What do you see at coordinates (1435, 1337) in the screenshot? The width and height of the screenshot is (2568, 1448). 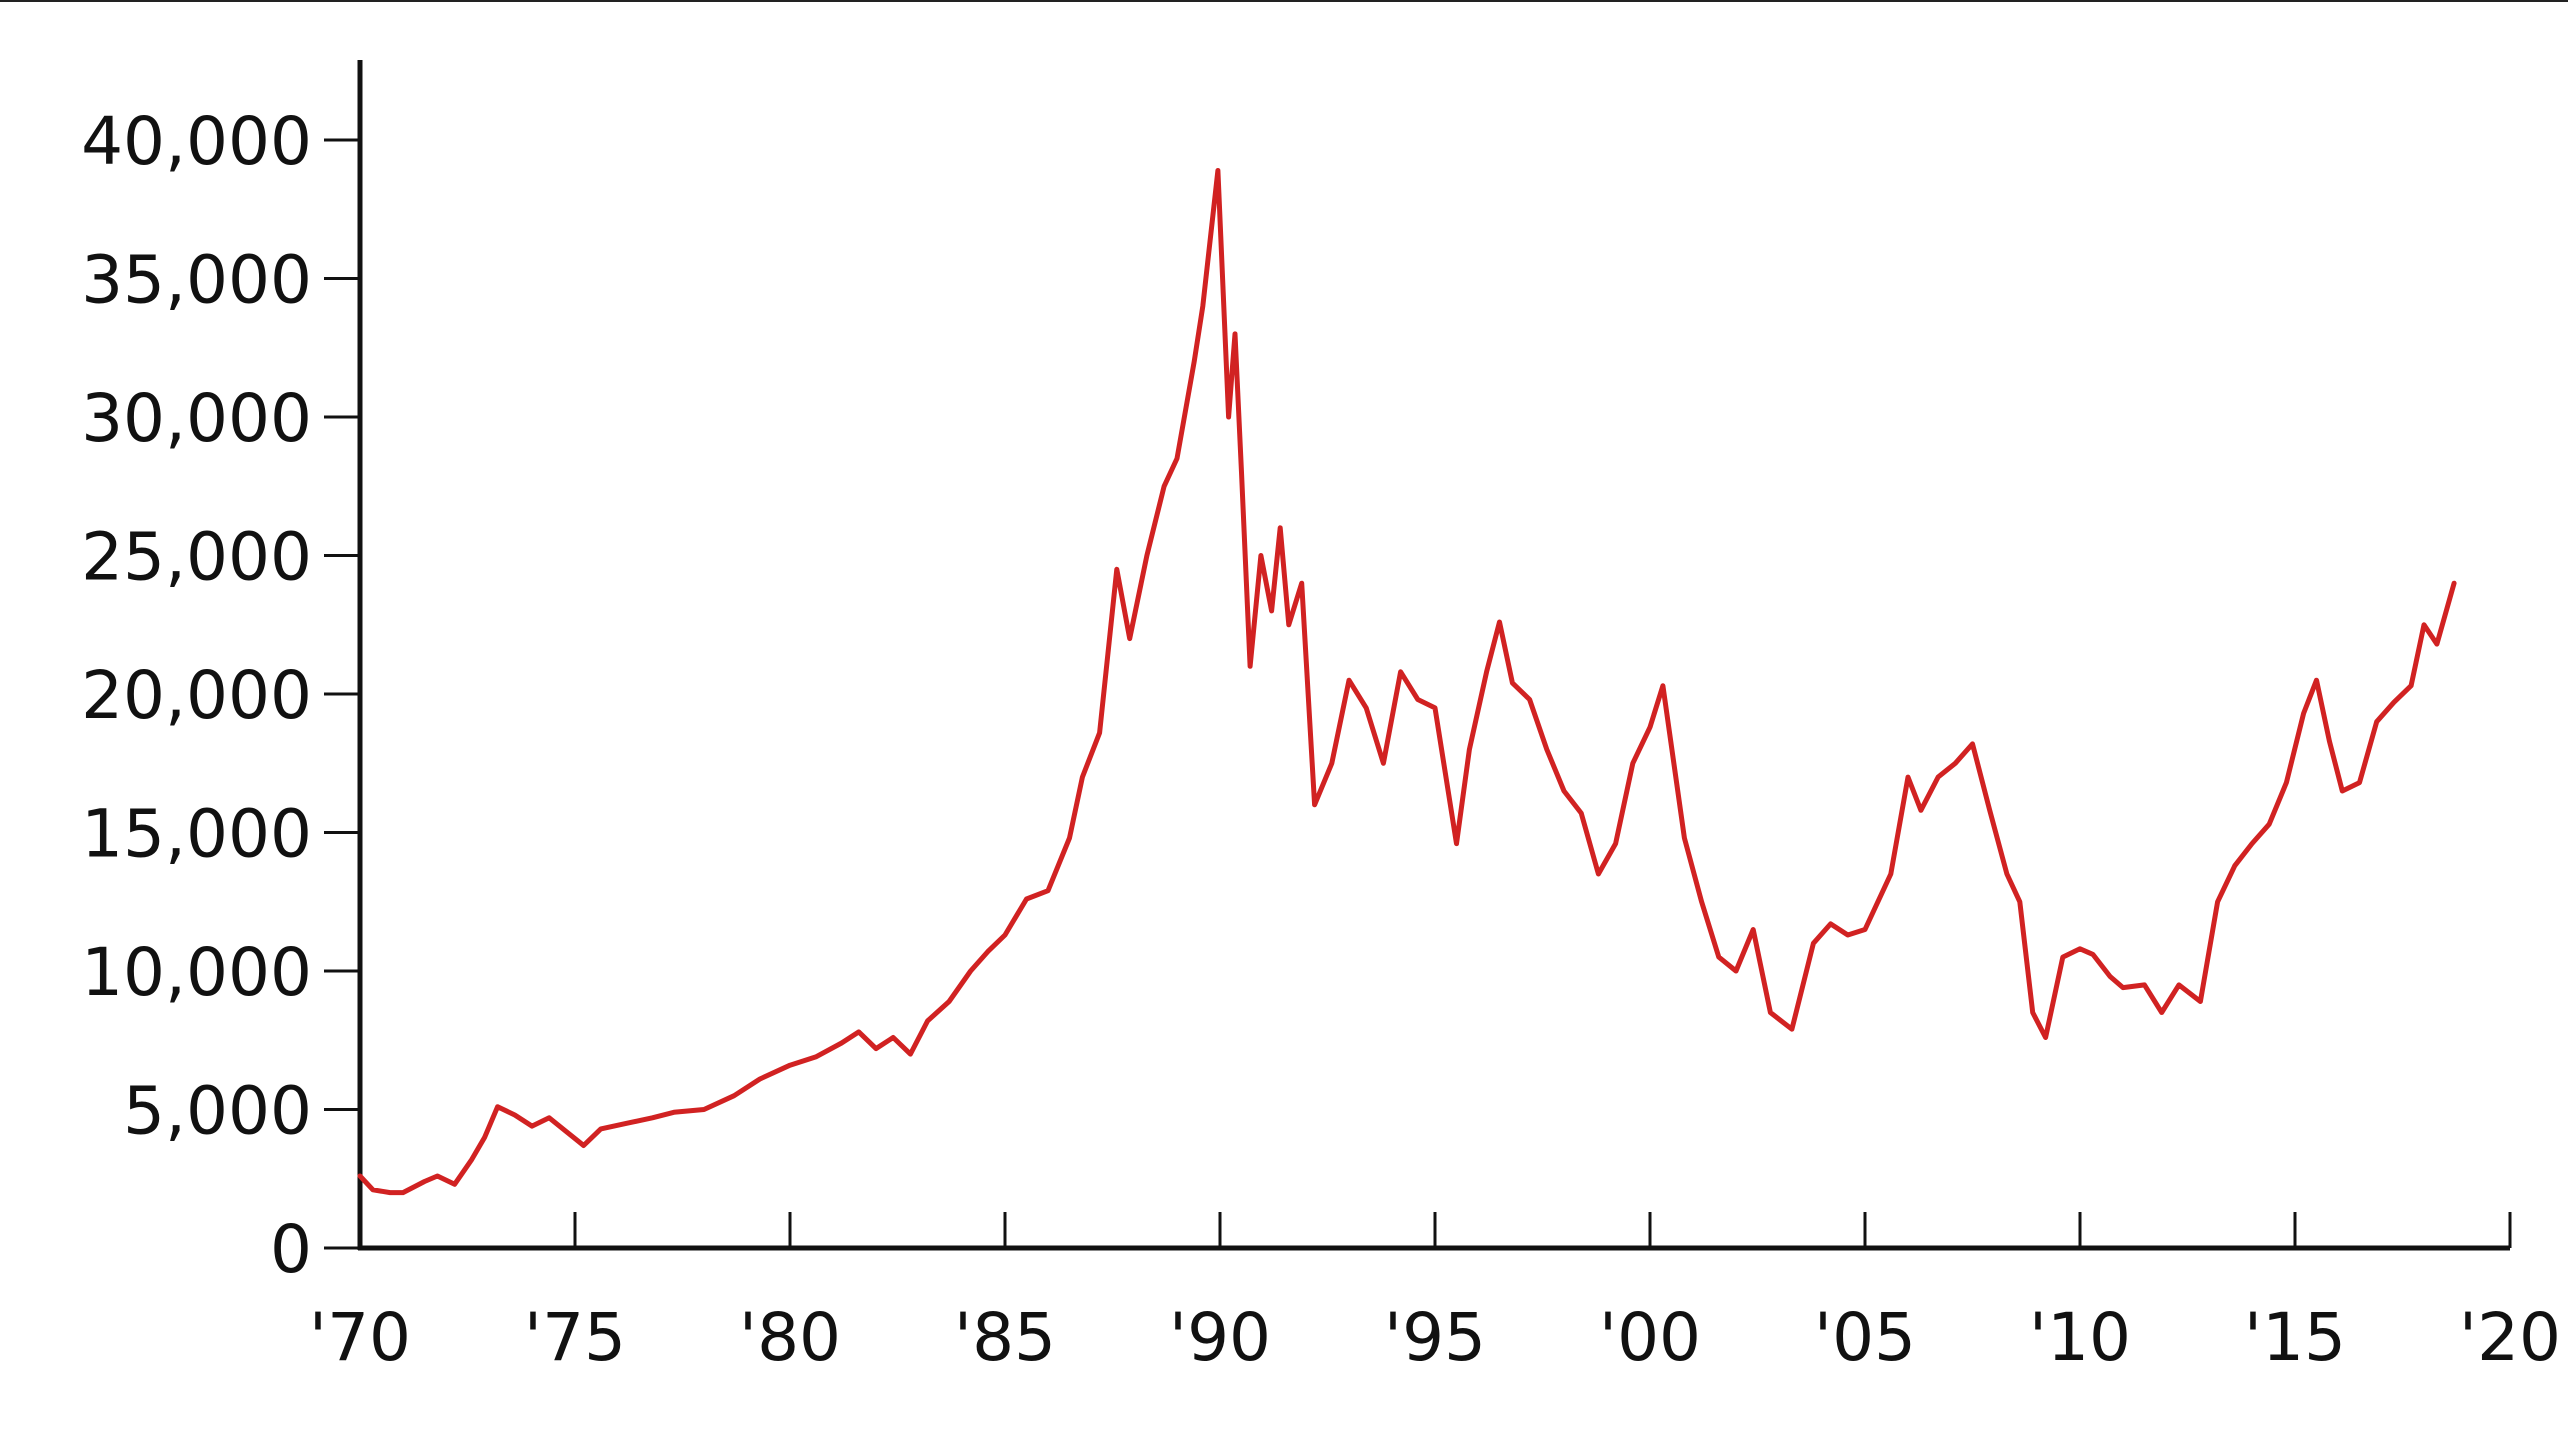 I see `x-tick-label: '95` at bounding box center [1435, 1337].